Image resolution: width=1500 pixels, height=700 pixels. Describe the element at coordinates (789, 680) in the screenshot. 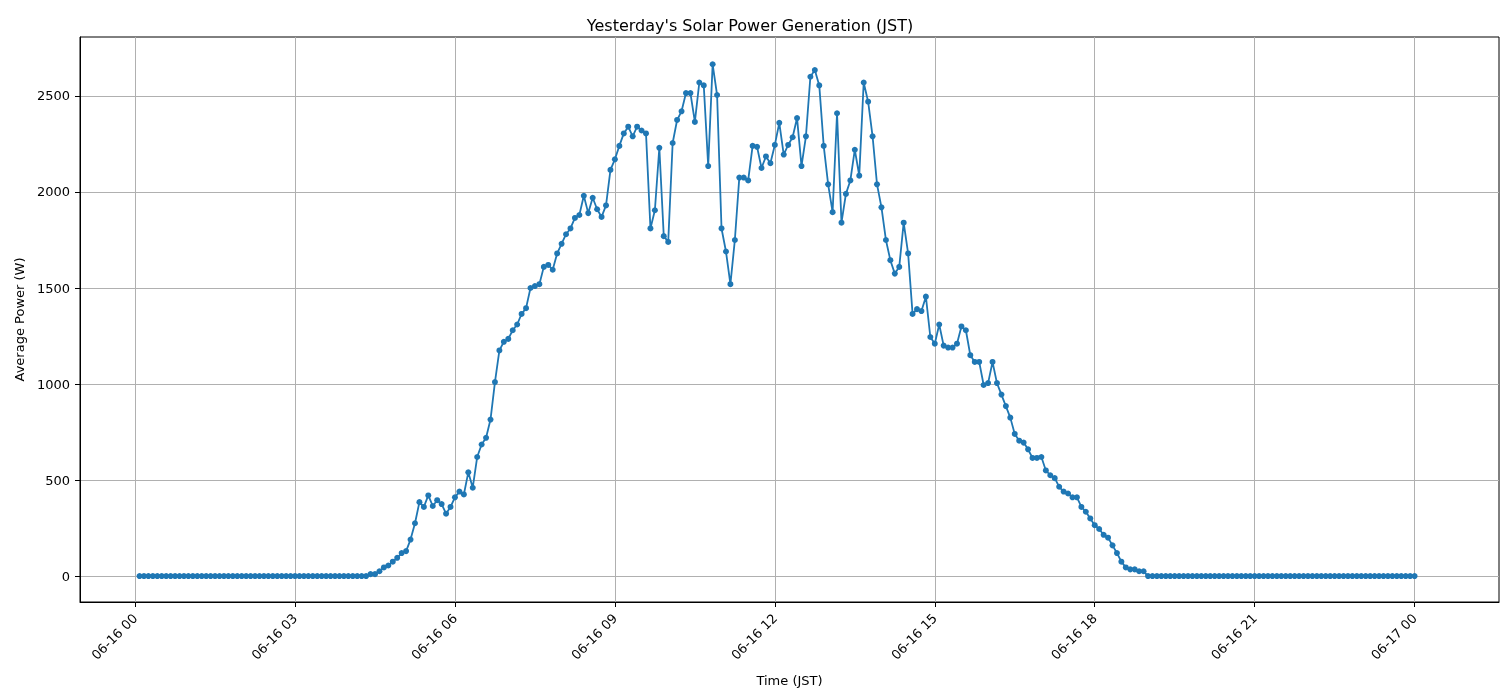

I see `x-axis-title: Time (JST)` at that location.